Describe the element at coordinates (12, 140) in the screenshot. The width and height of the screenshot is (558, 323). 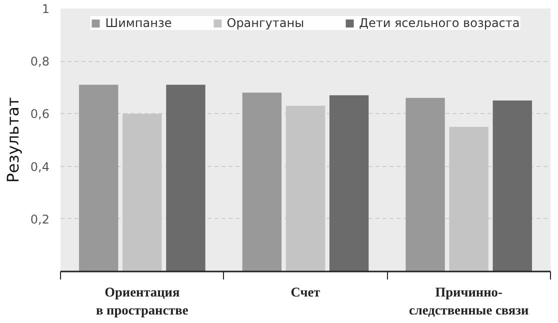
I see `y-axis-title: Результат` at that location.